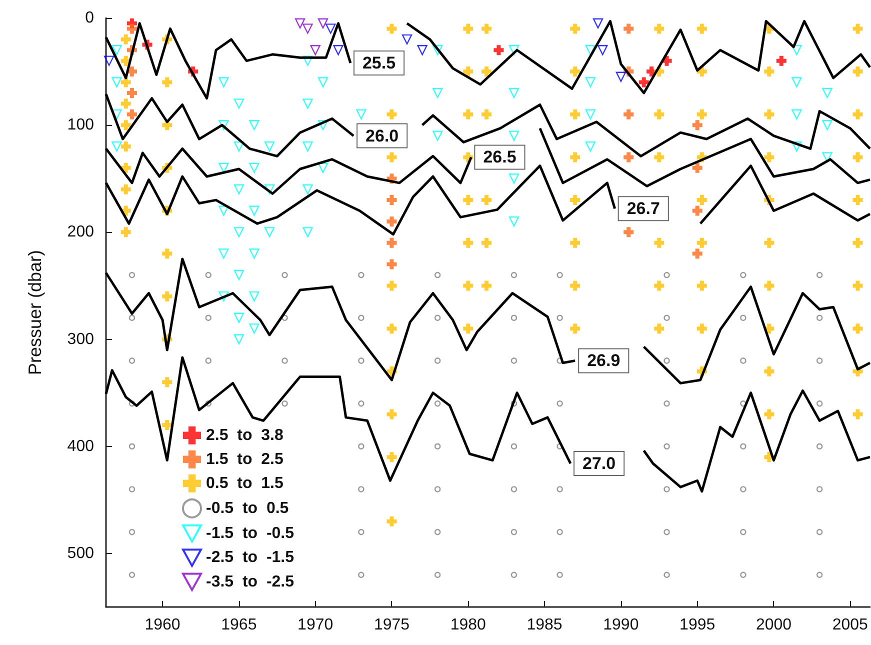 This screenshot has height=645, width=871. Describe the element at coordinates (247, 508) in the screenshot. I see `legend-label: -0.5 to 0.5` at that location.